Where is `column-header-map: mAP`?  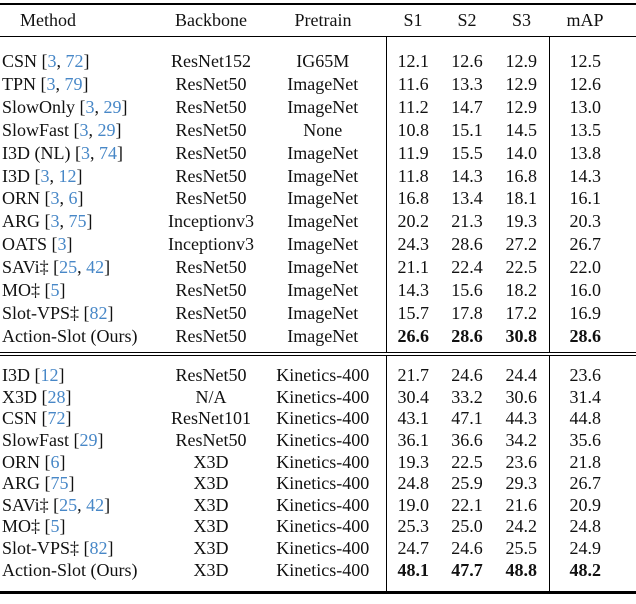 column-header-map: mAP is located at coordinates (592, 20).